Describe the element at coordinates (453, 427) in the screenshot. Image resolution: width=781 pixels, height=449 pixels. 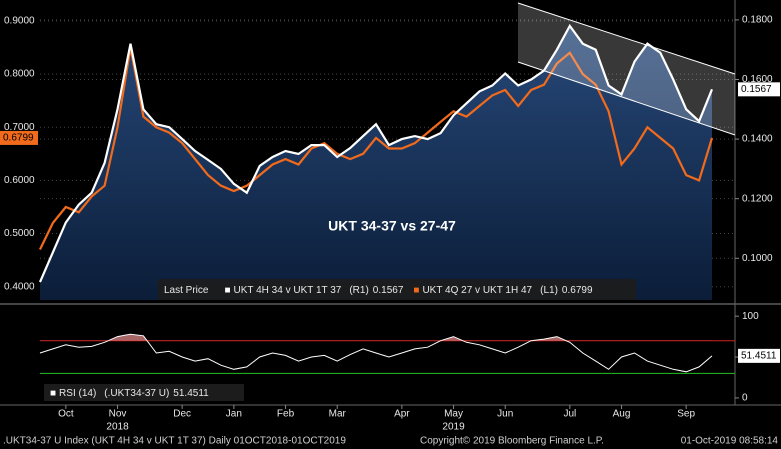
I see `x-year-label: 2019` at that location.